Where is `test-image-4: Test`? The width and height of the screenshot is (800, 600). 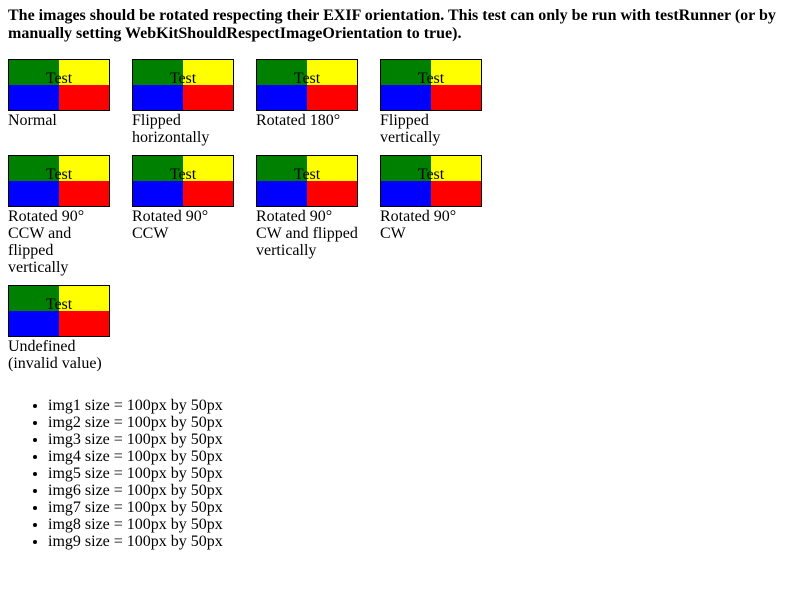 test-image-4: Test is located at coordinates (431, 85).